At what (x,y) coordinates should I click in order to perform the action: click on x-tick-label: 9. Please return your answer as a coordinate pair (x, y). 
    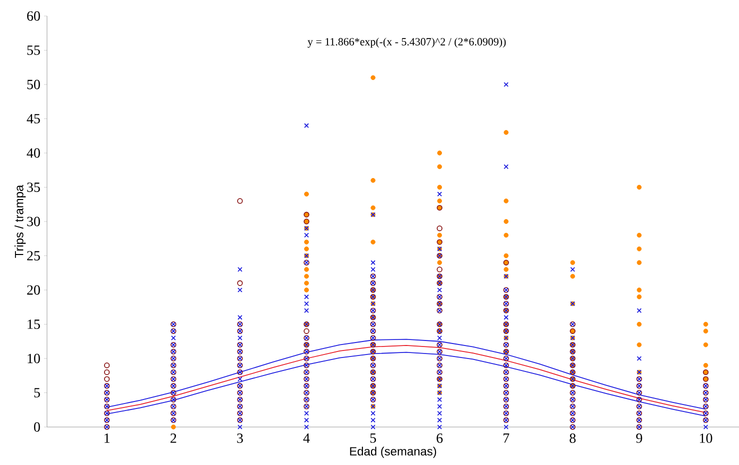
    Looking at the image, I should click on (639, 438).